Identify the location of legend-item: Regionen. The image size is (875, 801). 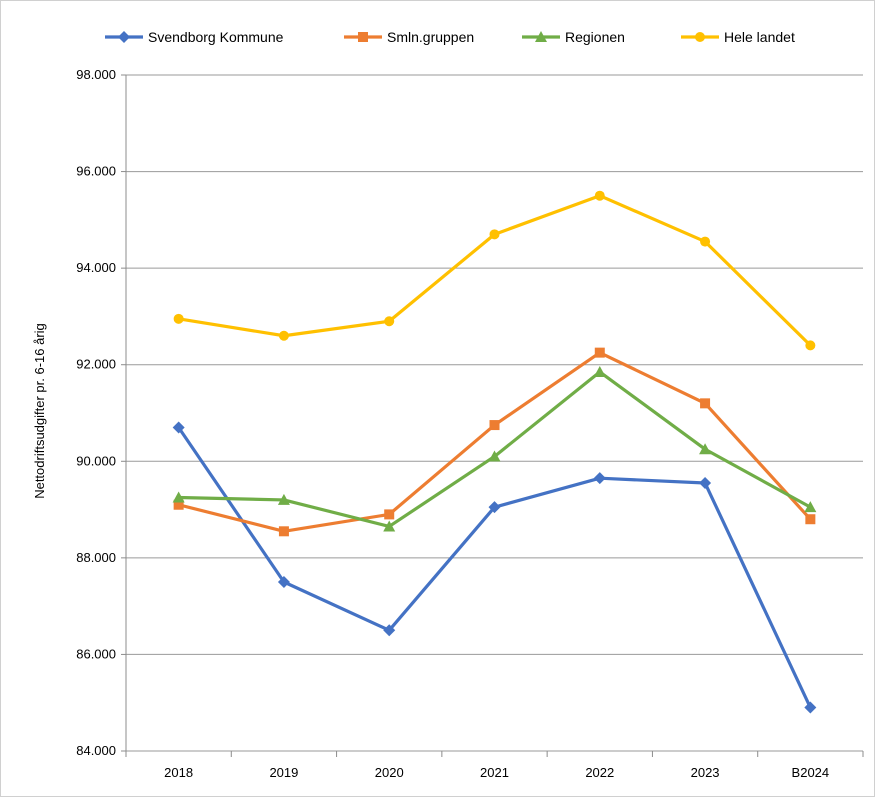
(573, 37).